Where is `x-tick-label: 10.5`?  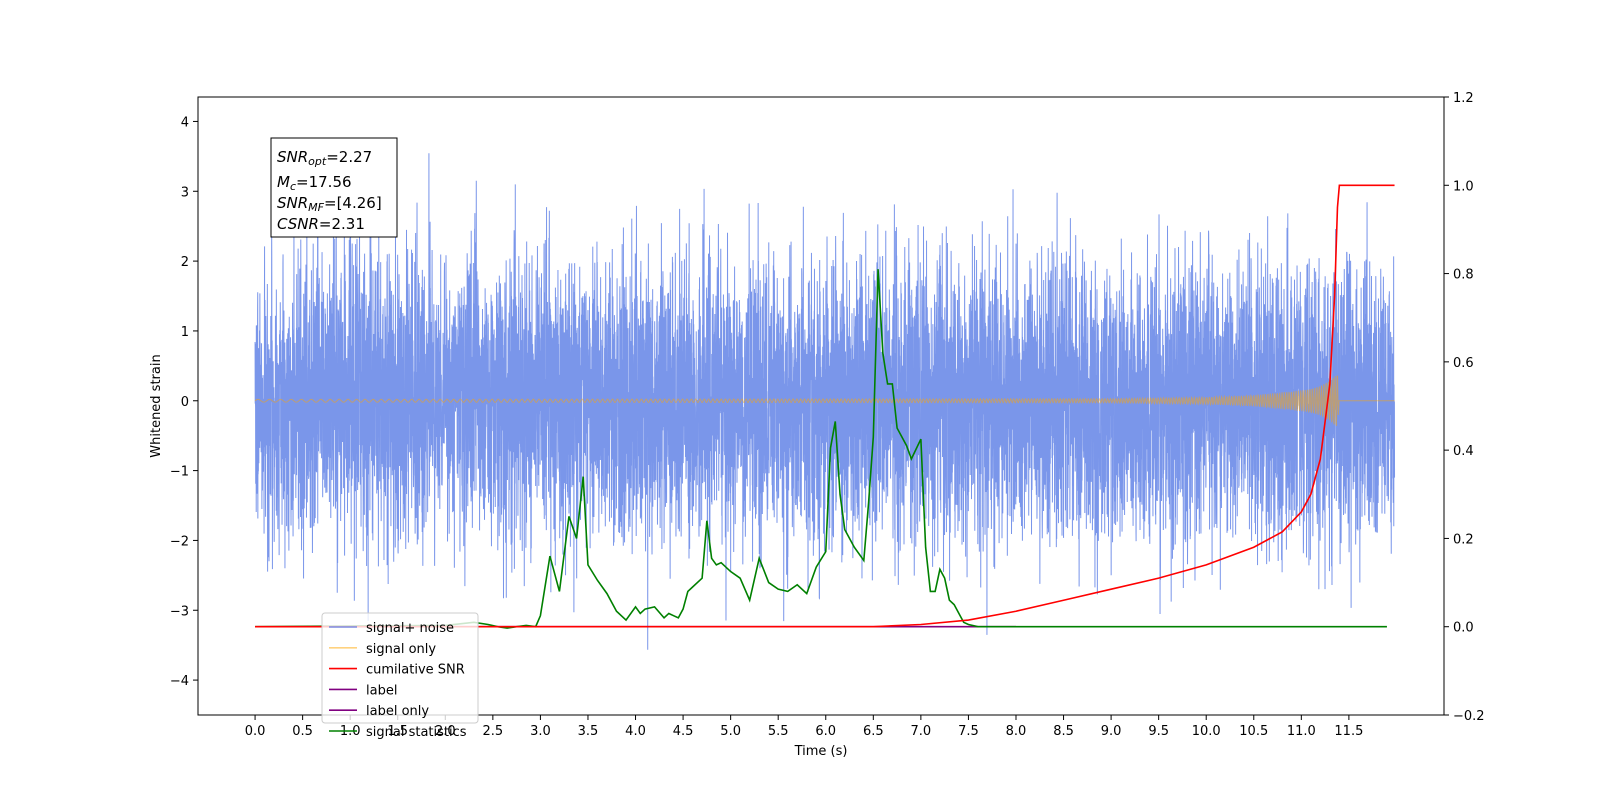
x-tick-label: 10.5 is located at coordinates (1253, 731).